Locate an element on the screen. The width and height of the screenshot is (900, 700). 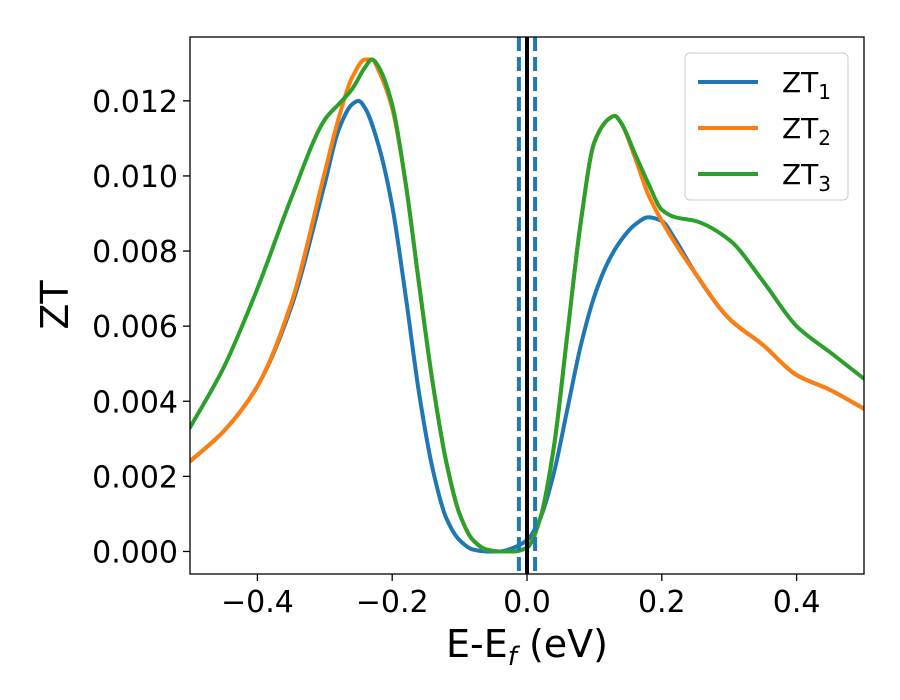
x-axis-label: E-Ef (eV) is located at coordinates (527, 647).